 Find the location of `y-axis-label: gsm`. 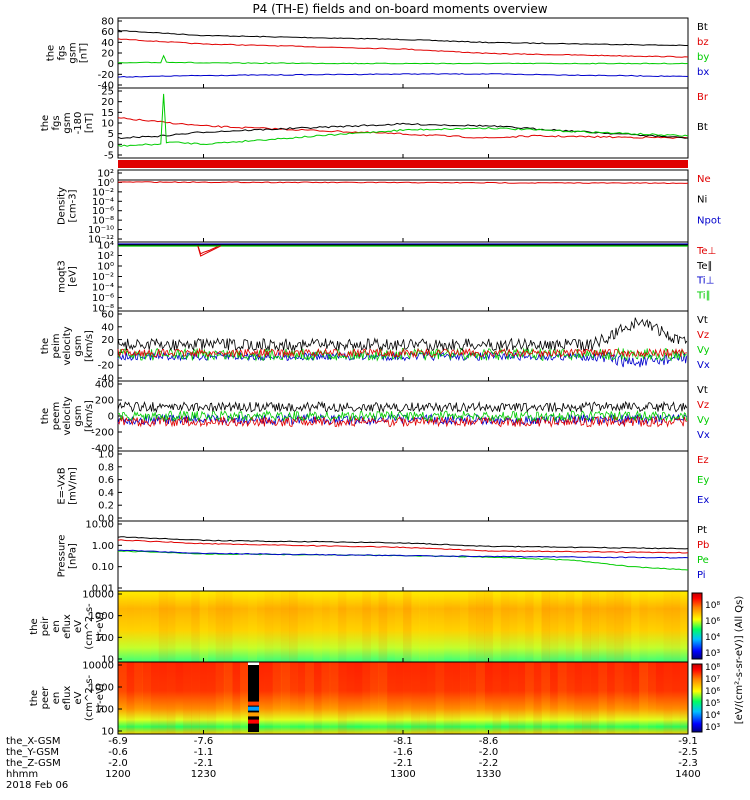

y-axis-label: gsm is located at coordinates (78, 345).